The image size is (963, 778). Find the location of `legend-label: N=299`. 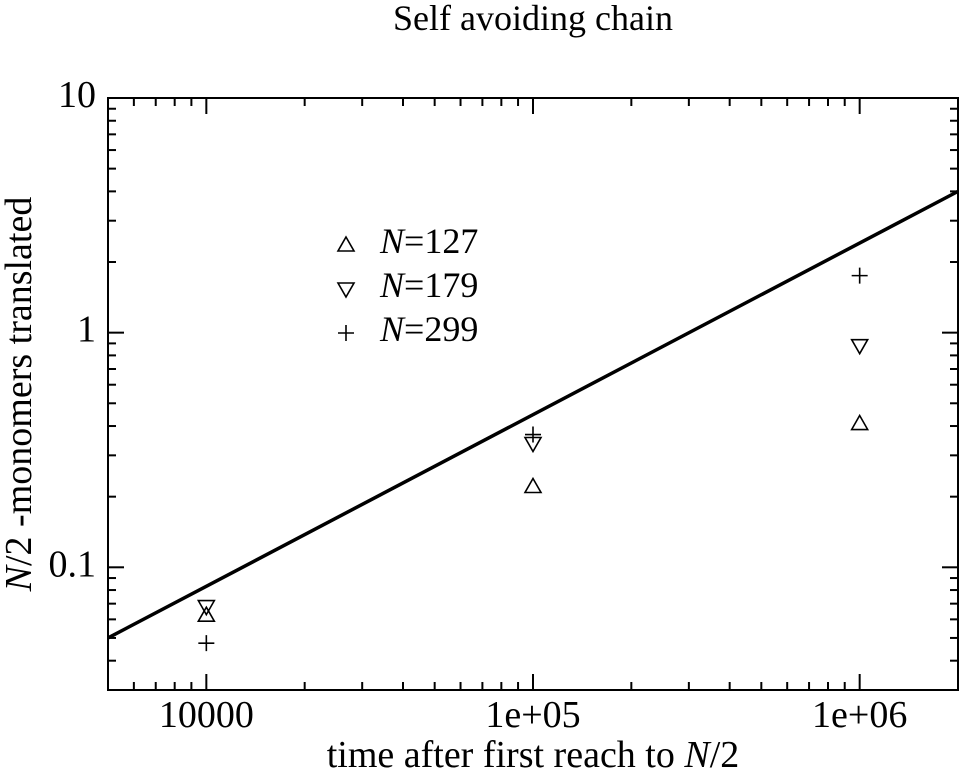

legend-label: N=299 is located at coordinates (428, 329).